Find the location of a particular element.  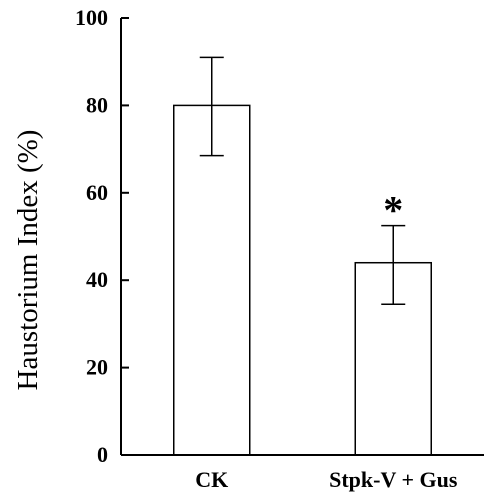

y-tick-label: 20 is located at coordinates (97, 367).